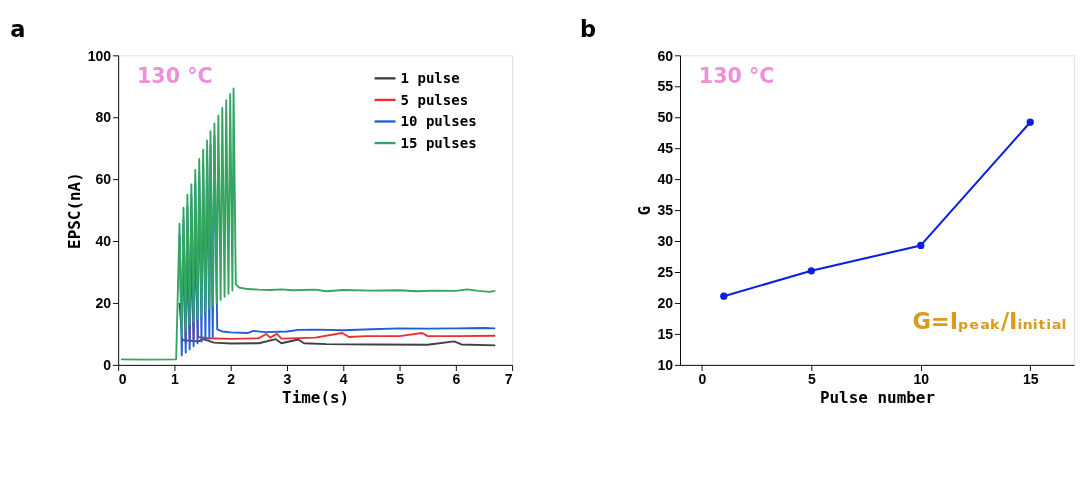 This screenshot has width=1089, height=479. I want to click on x-tick-label: 10, so click(921, 379).